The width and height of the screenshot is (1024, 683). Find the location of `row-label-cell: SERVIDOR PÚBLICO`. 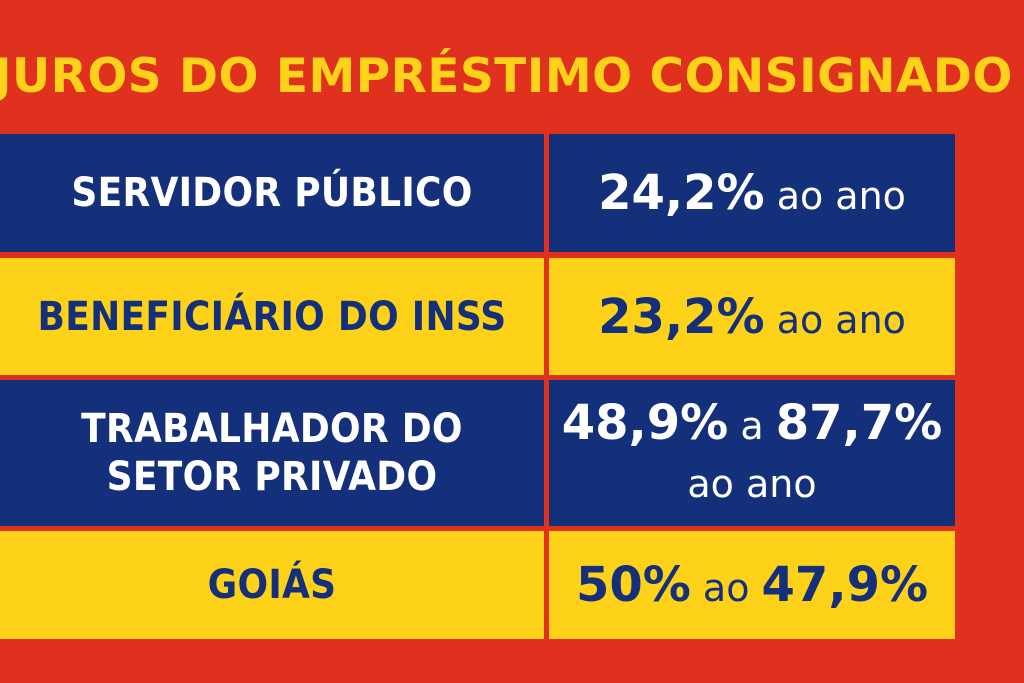

row-label-cell: SERVIDOR PÚBLICO is located at coordinates (272, 193).